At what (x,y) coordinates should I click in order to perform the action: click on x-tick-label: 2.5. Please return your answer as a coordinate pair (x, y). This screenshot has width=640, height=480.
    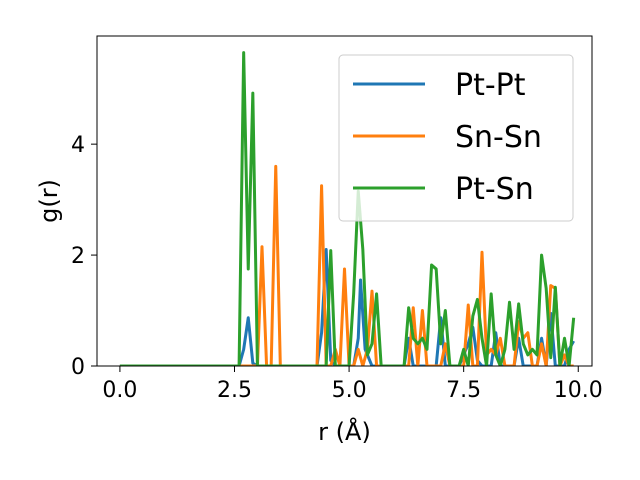
    Looking at the image, I should click on (234, 390).